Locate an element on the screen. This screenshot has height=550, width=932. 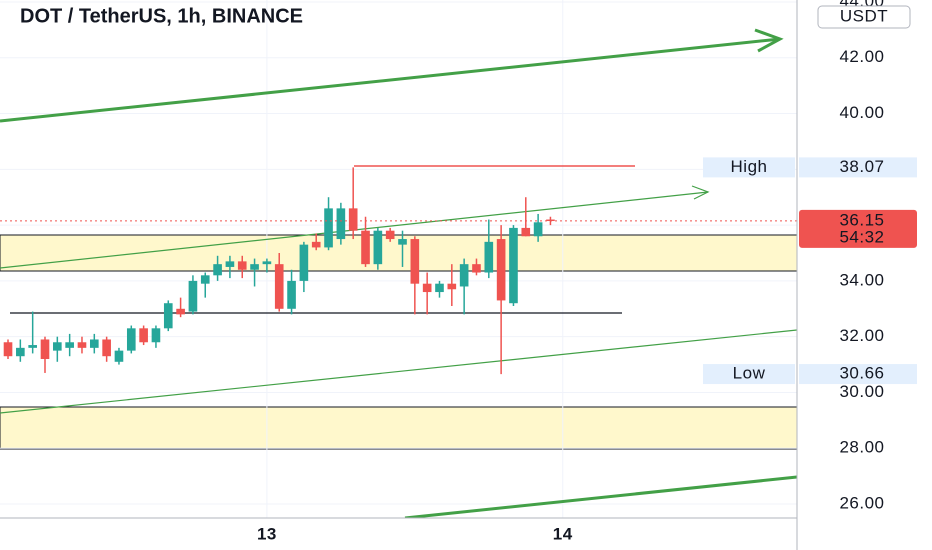
last-price-badge is located at coordinates (858, 228).